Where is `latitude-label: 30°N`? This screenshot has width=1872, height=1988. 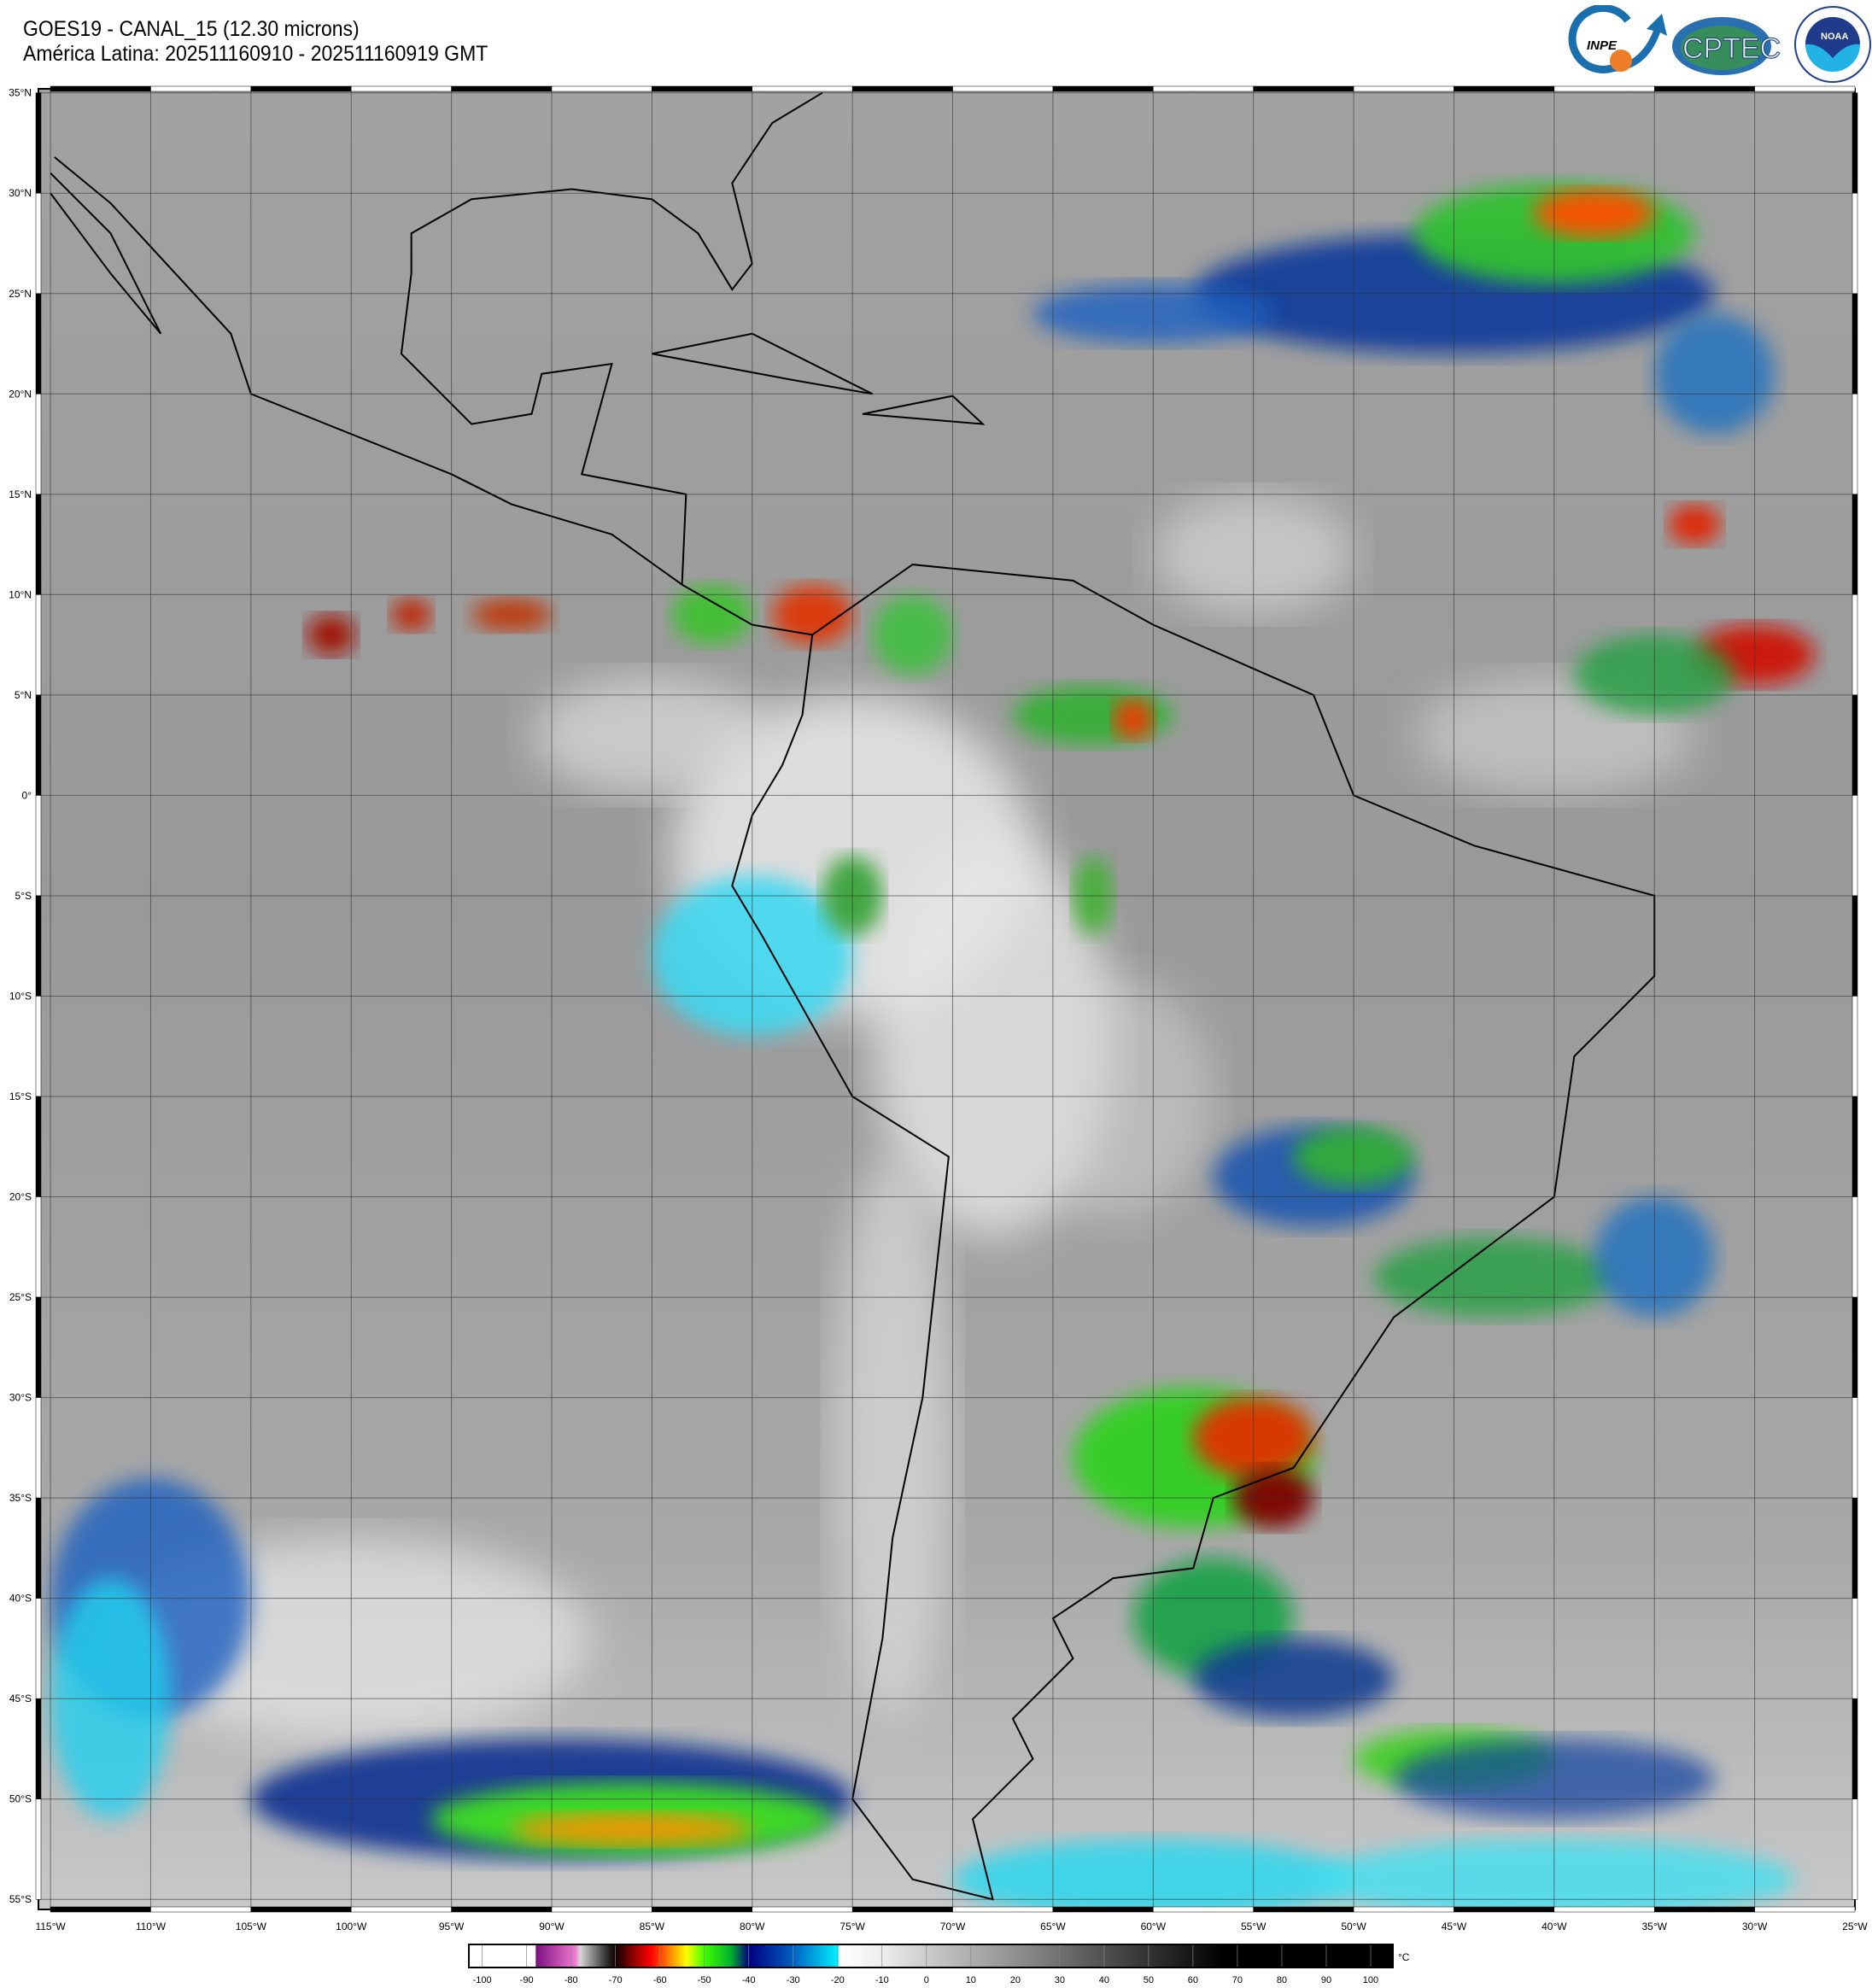 latitude-label: 30°N is located at coordinates (20, 193).